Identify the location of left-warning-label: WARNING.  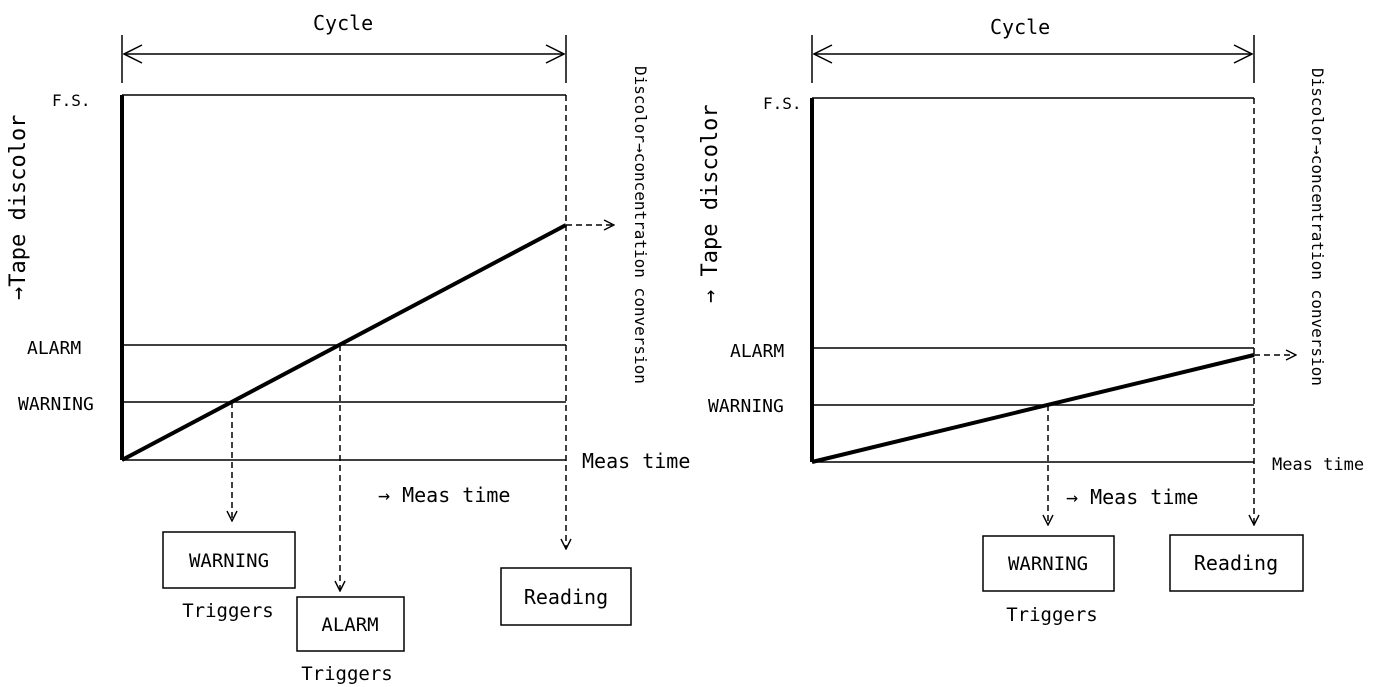
(56, 404).